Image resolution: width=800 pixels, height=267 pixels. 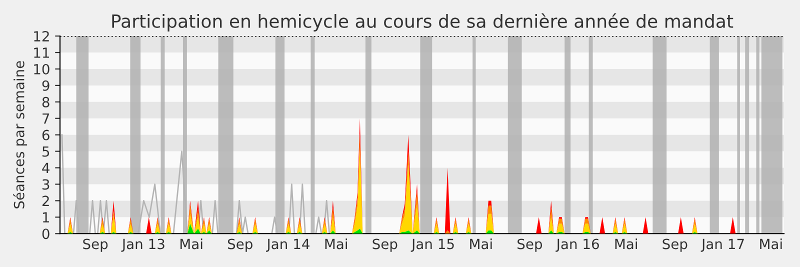 I want to click on y-tick-label: 12, so click(x=41, y=36).